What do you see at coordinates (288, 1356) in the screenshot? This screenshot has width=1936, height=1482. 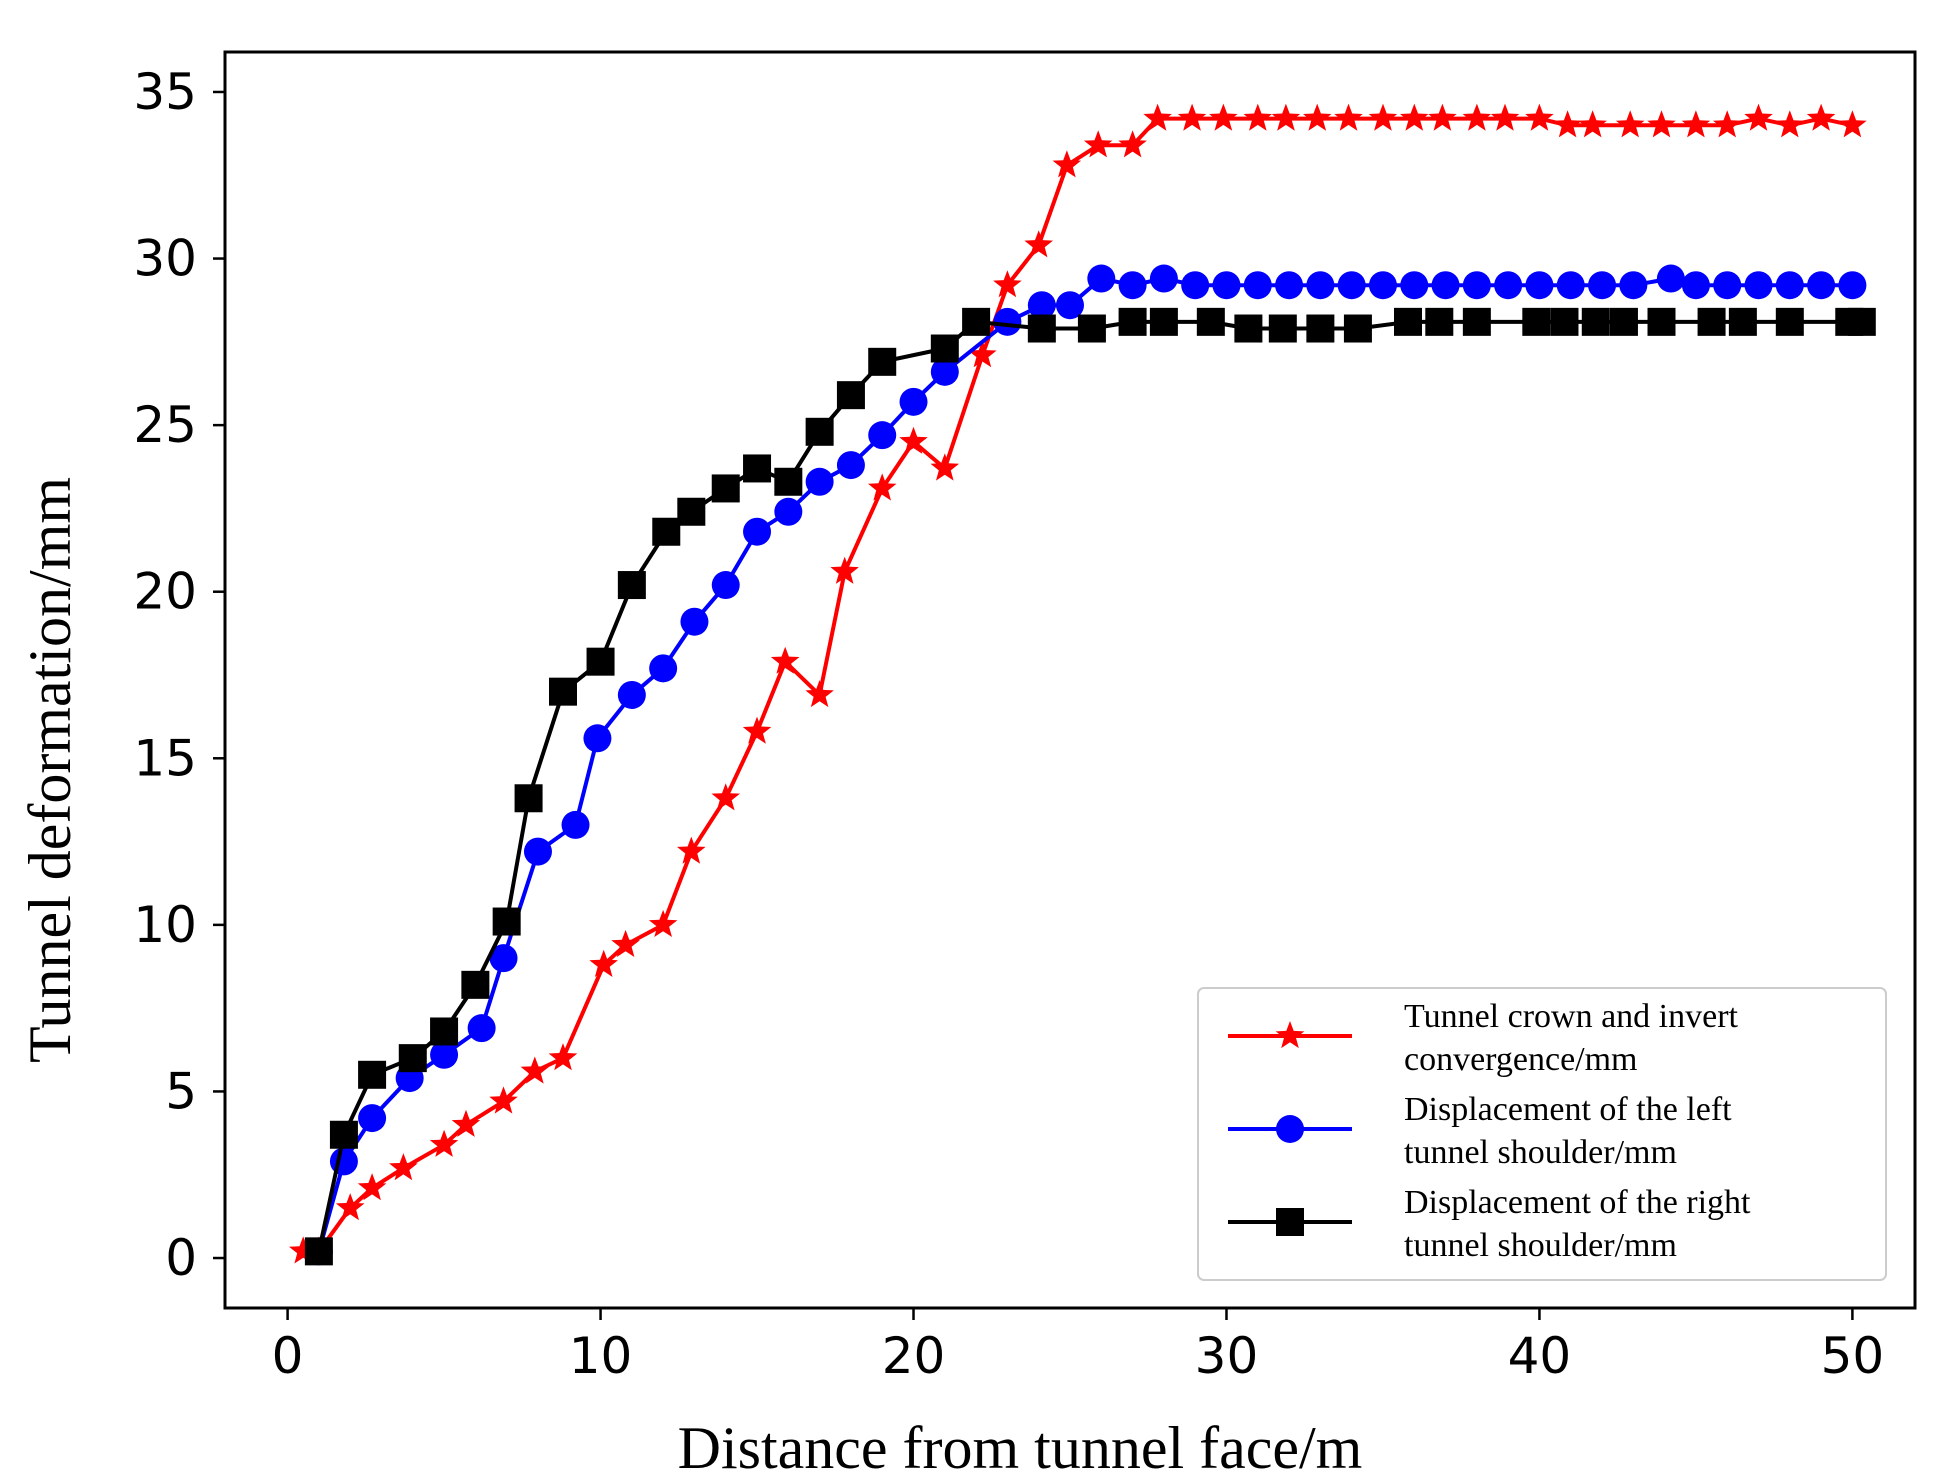 I see `x-tick-label: 0` at bounding box center [288, 1356].